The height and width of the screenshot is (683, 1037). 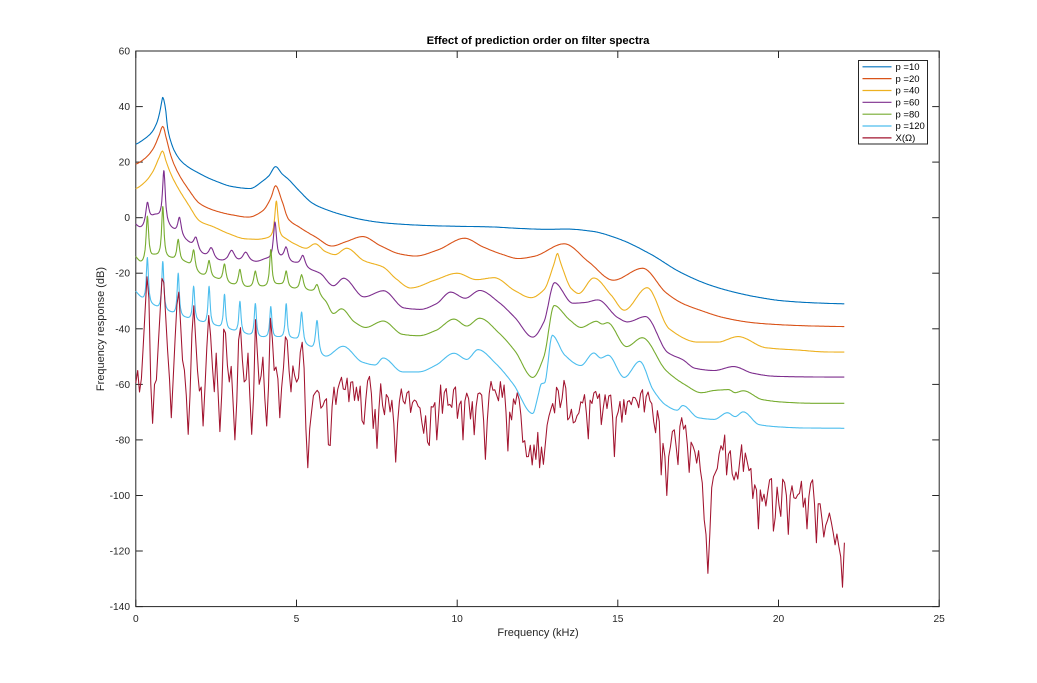 I want to click on svg-text: 40, so click(x=125, y=107).